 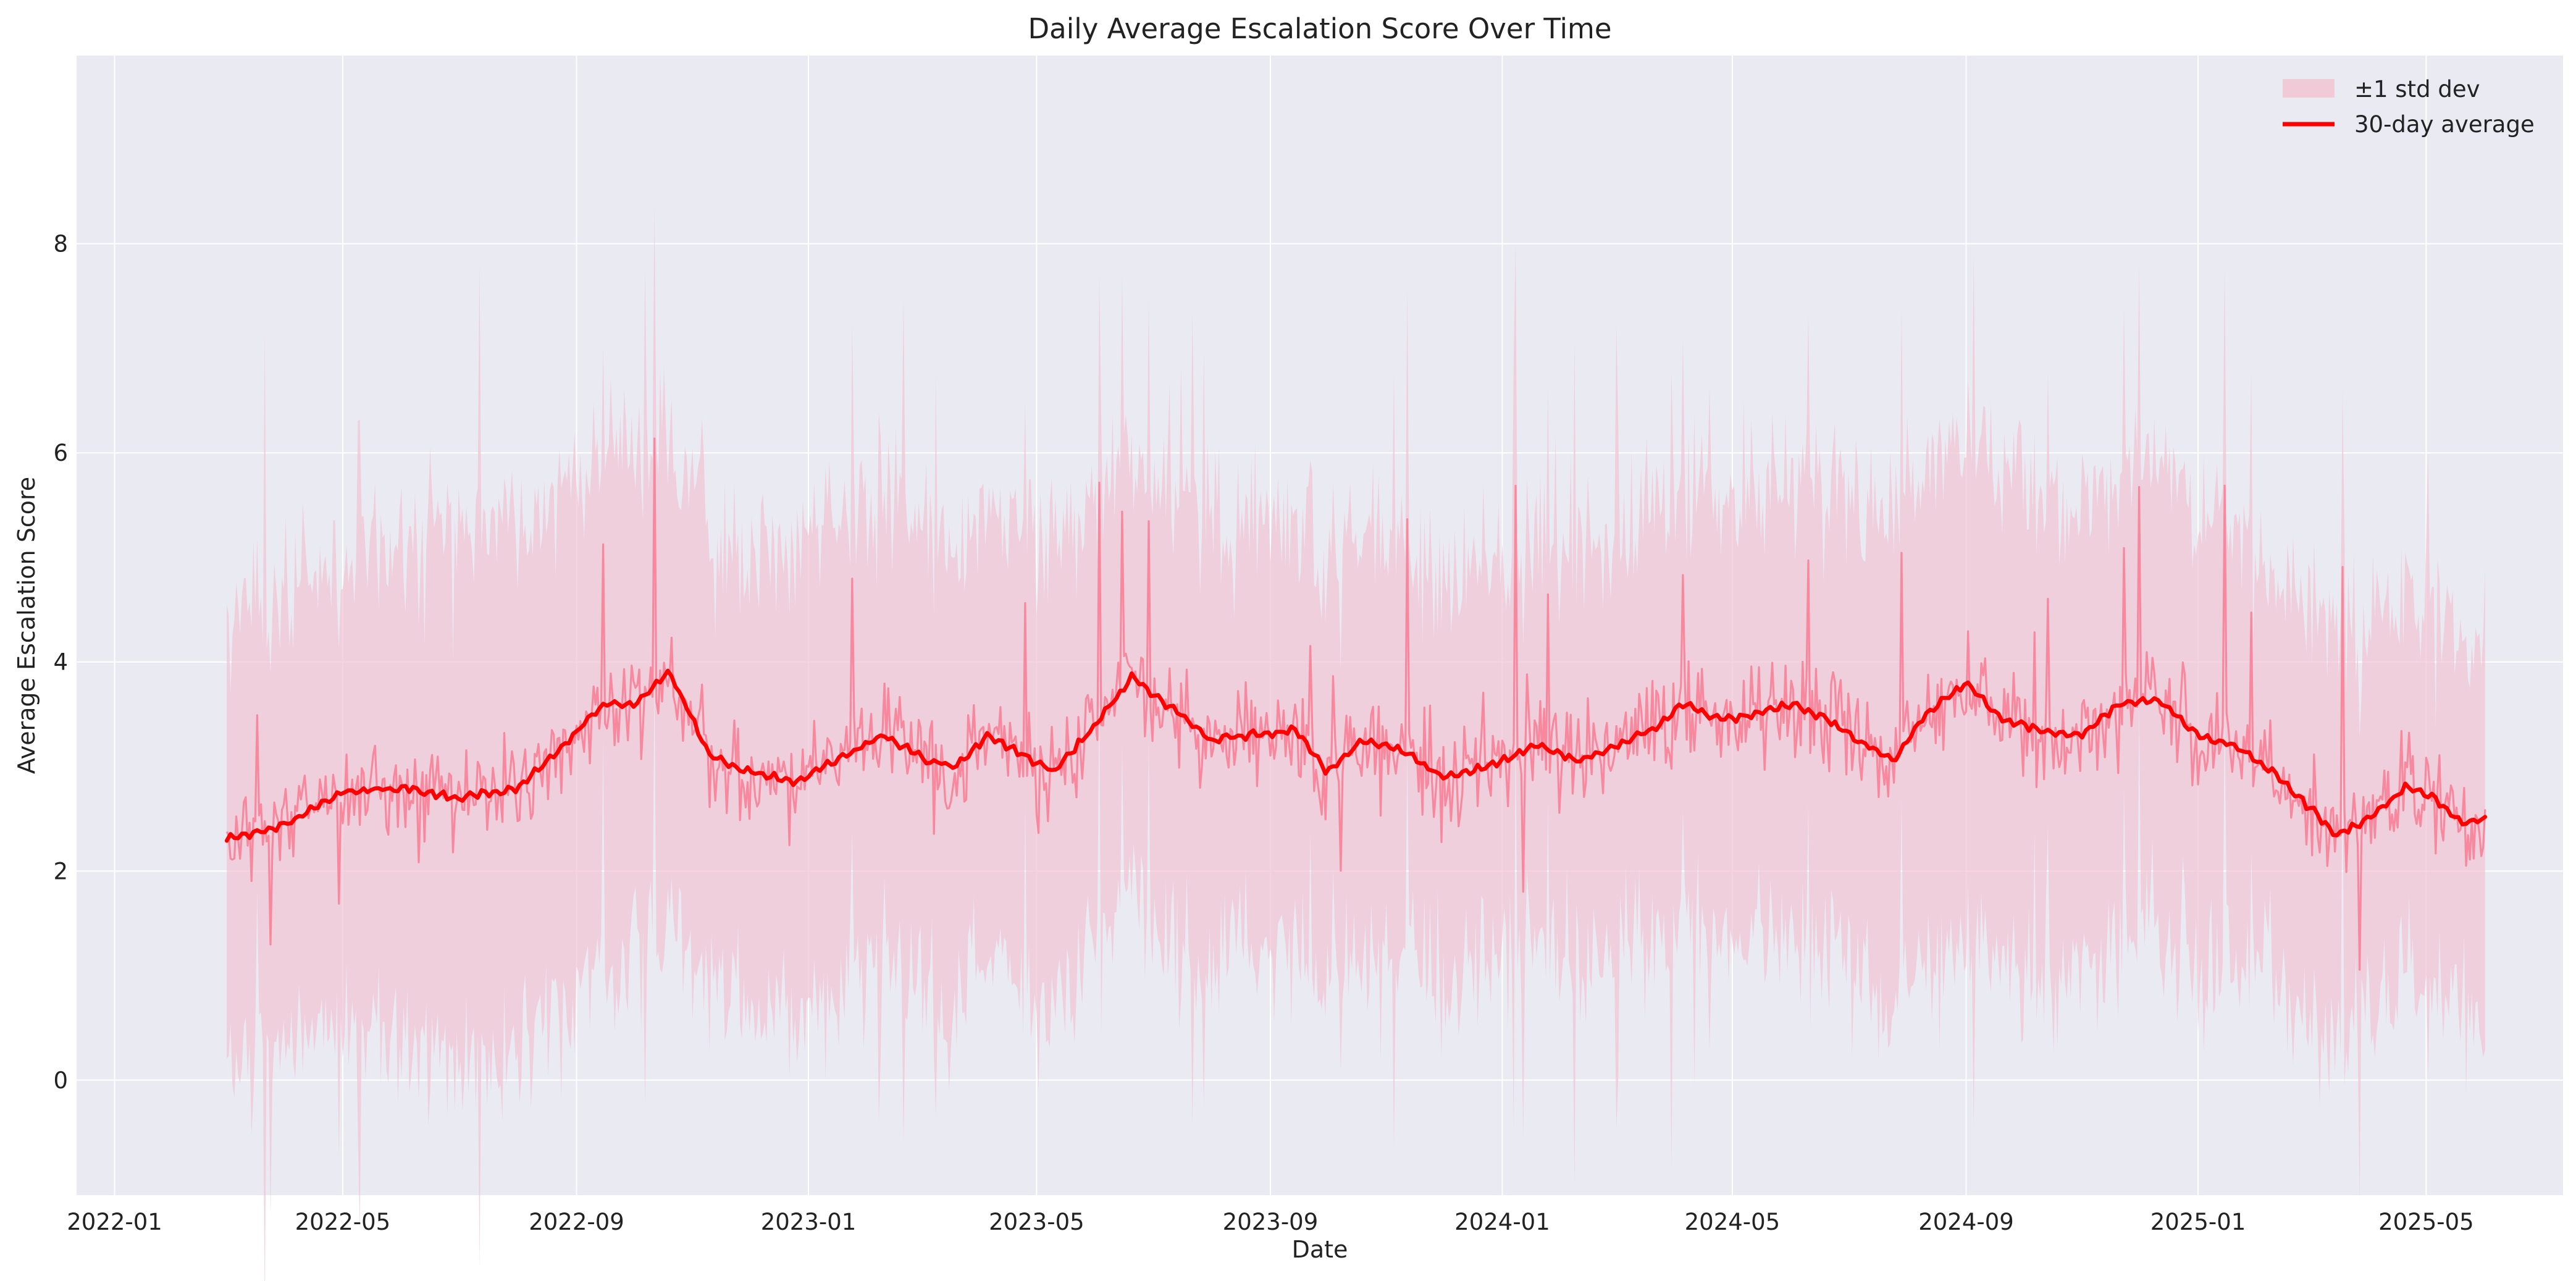 What do you see at coordinates (2409, 107) in the screenshot?
I see `legend: ±1 std dev 30-day average` at bounding box center [2409, 107].